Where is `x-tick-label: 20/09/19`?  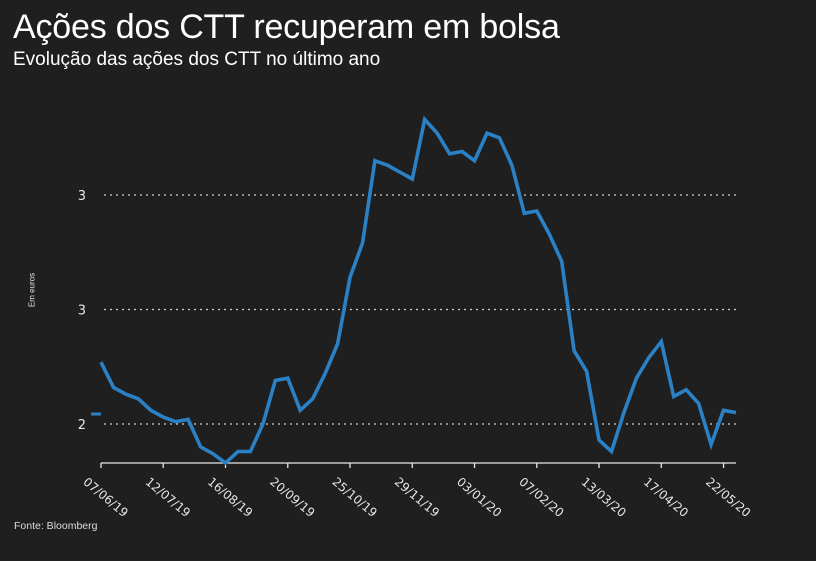
x-tick-label: 20/09/19 is located at coordinates (292, 497).